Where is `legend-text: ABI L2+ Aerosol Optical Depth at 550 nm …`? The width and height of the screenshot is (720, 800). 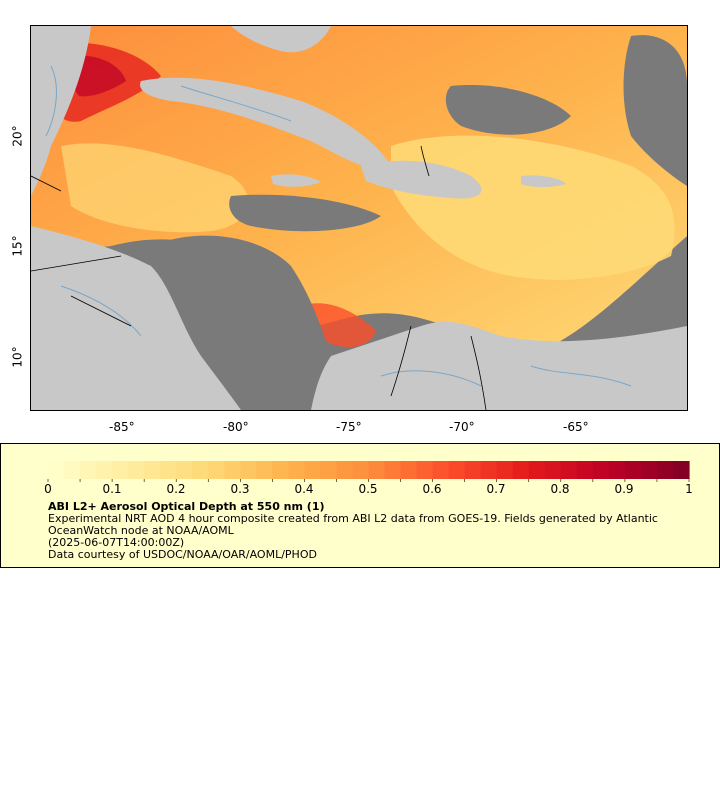
legend-text: ABI L2+ Aerosol Optical Depth at 550 nm … is located at coordinates (368, 531).